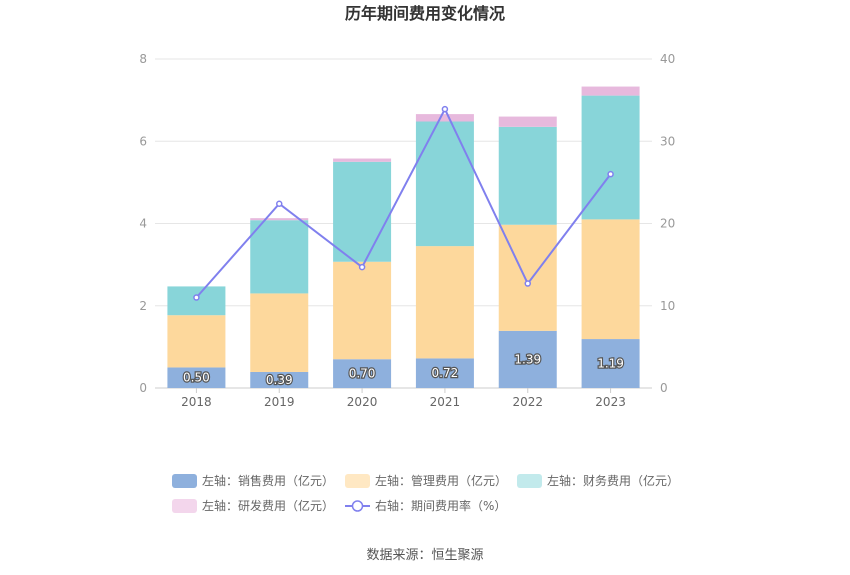  What do you see at coordinates (613, 480) in the screenshot?
I see `legend-label: 左轴：财务费用（亿元）` at bounding box center [613, 480].